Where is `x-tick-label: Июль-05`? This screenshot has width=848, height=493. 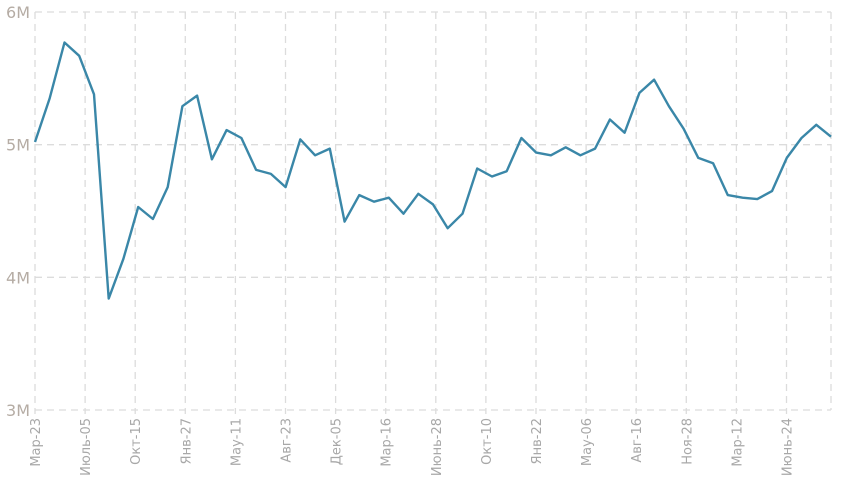 x-tick-label: Июль-05 is located at coordinates (86, 447).